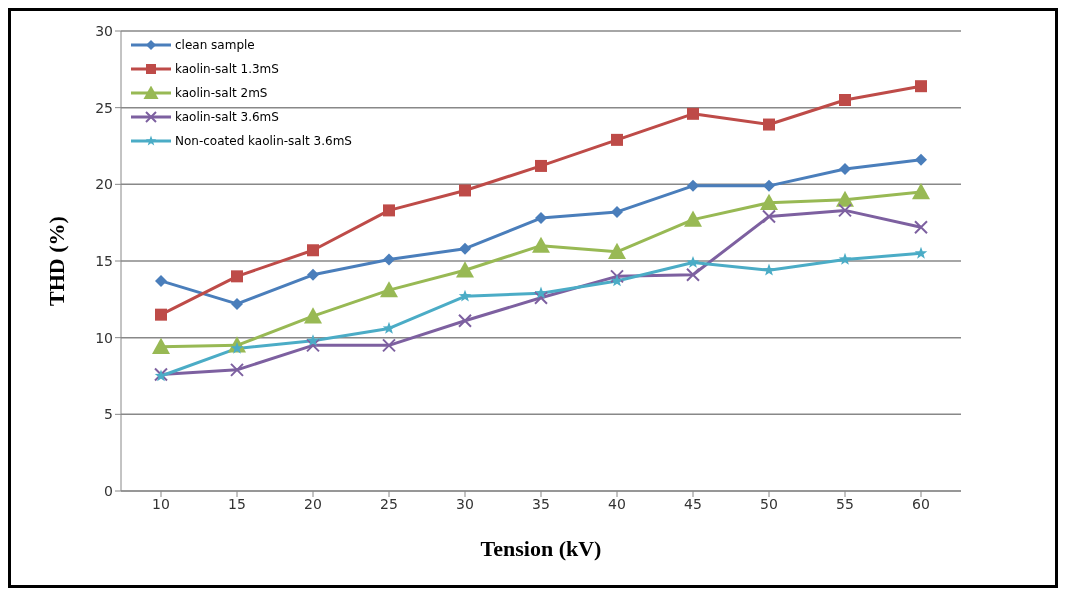 The width and height of the screenshot is (1077, 605). I want to click on x-tick-label: 60, so click(921, 503).